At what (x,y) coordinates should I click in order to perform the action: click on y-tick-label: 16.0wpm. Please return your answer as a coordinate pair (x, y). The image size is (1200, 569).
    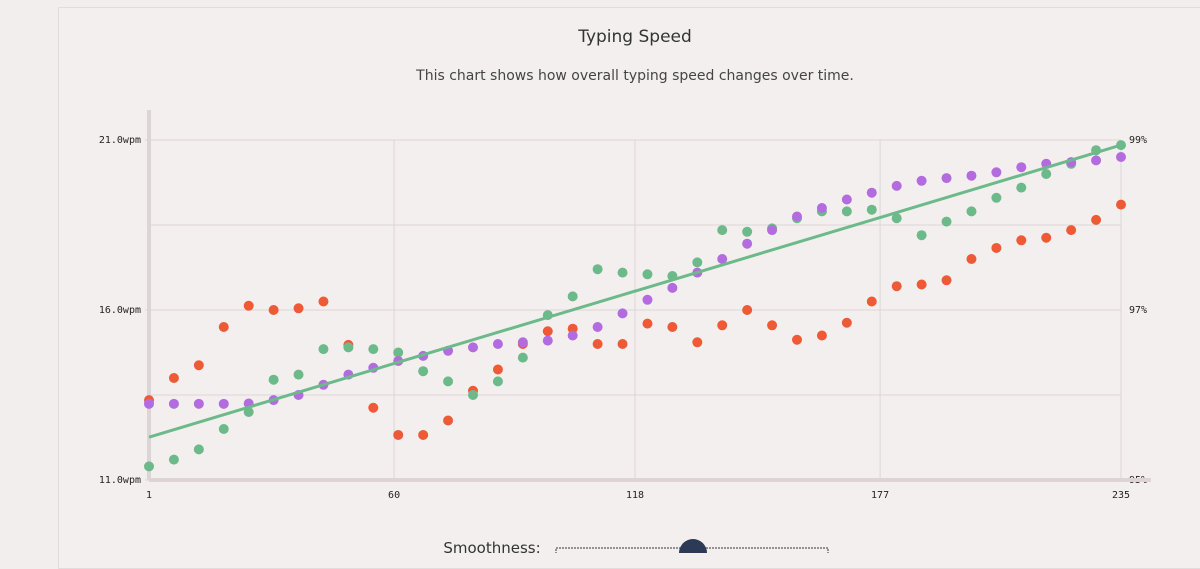
    Looking at the image, I should click on (120, 310).